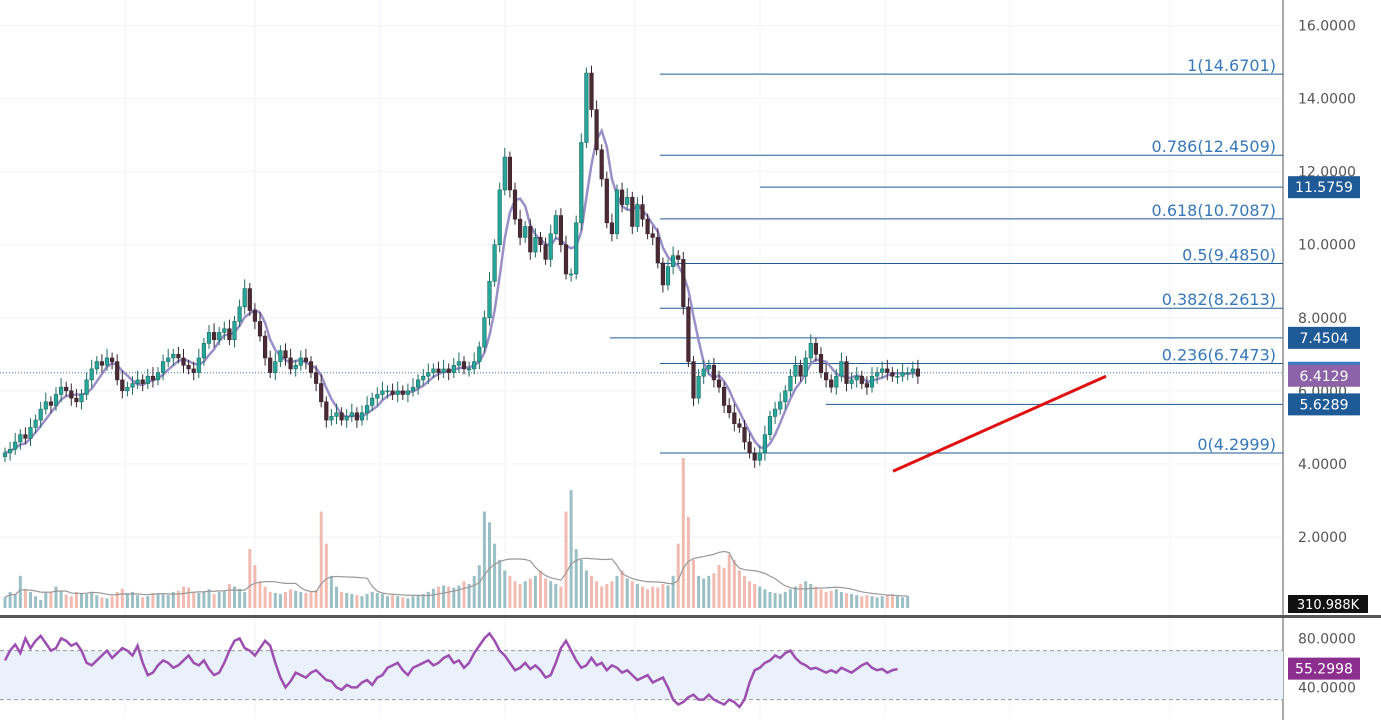 The height and width of the screenshot is (724, 1381). I want to click on fib-level-label: 1(14.6701), so click(1231, 65).